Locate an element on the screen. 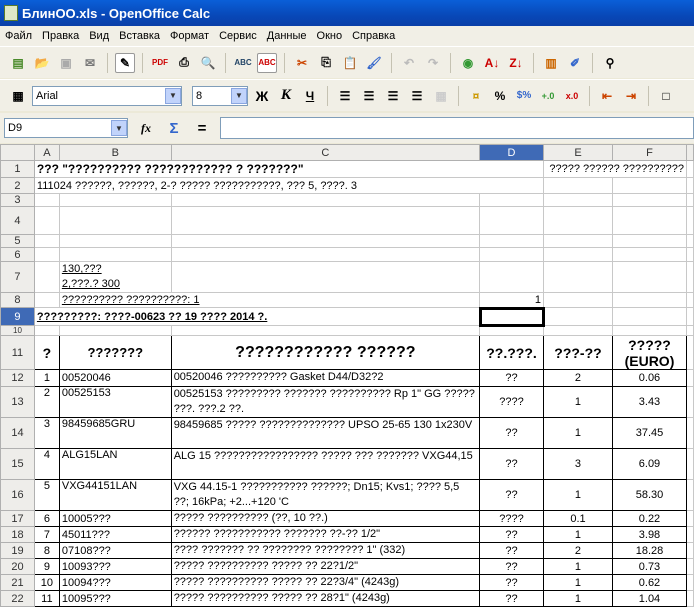  print-preview-icon: 🔍 is located at coordinates (208, 62).